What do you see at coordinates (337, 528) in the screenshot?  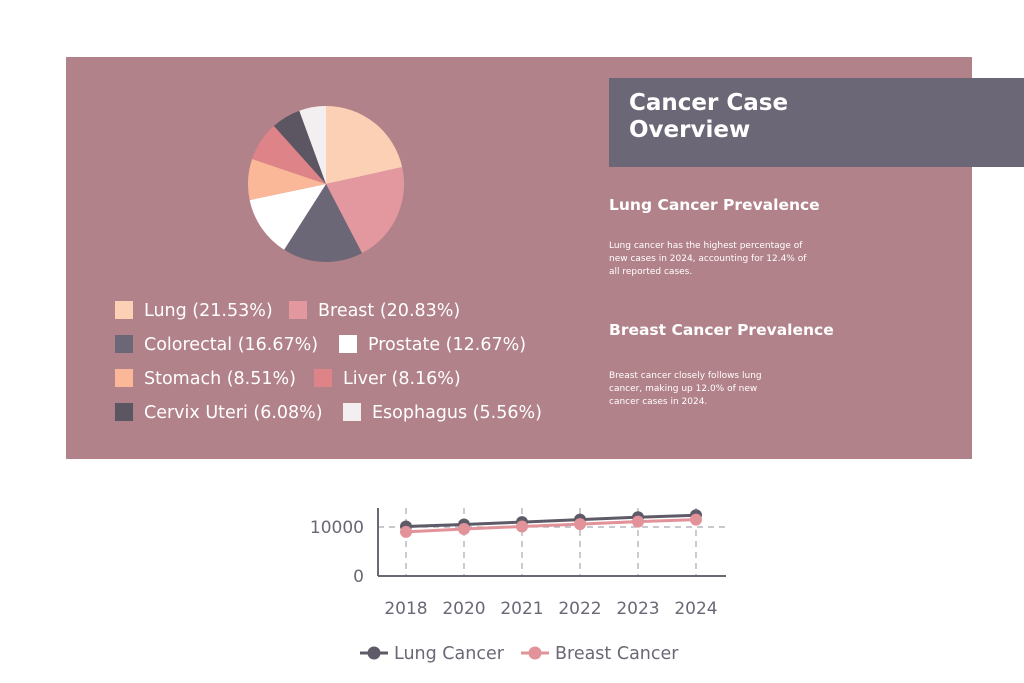 I see `y-tick-label: 10000` at bounding box center [337, 528].